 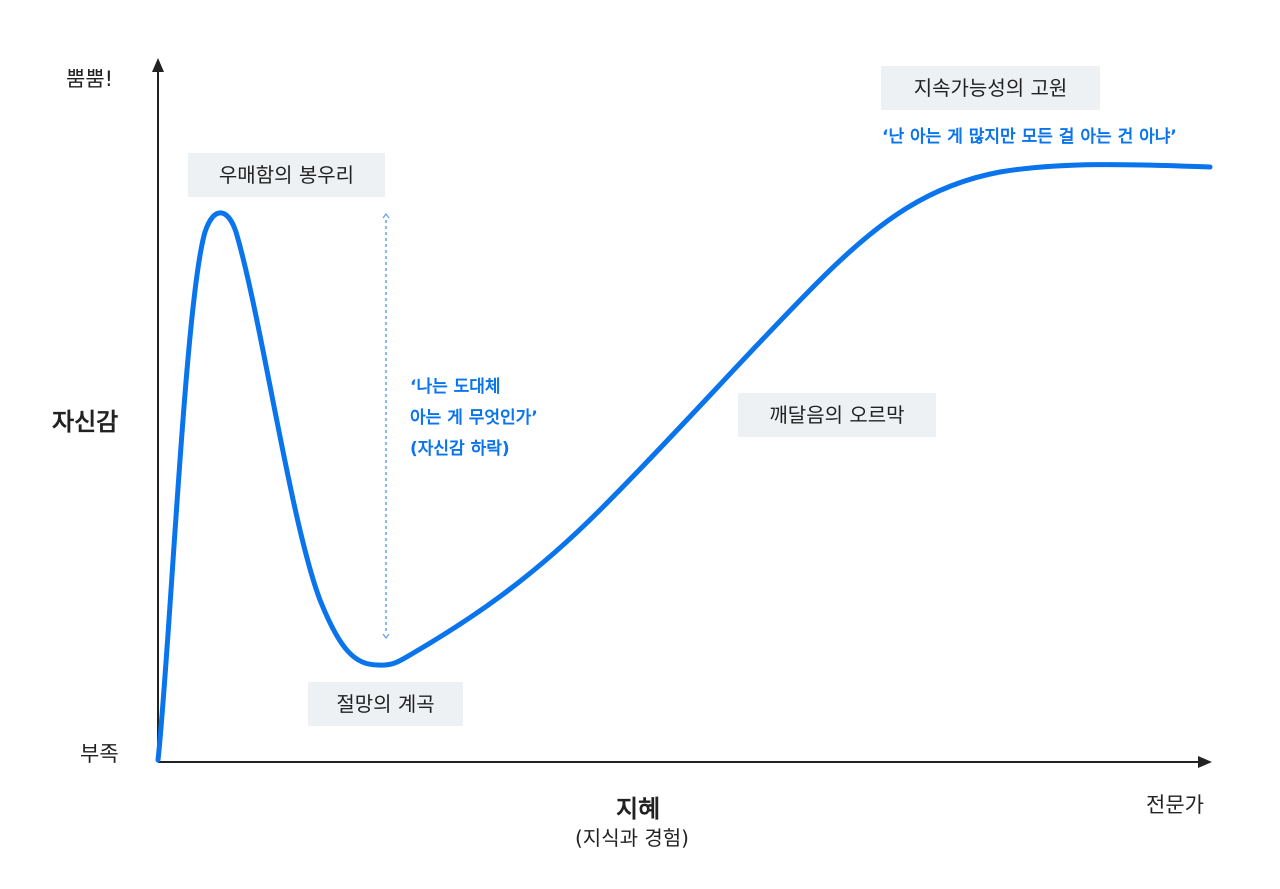 I want to click on stage-tag-valley: 절망의 계곡, so click(x=385, y=704).